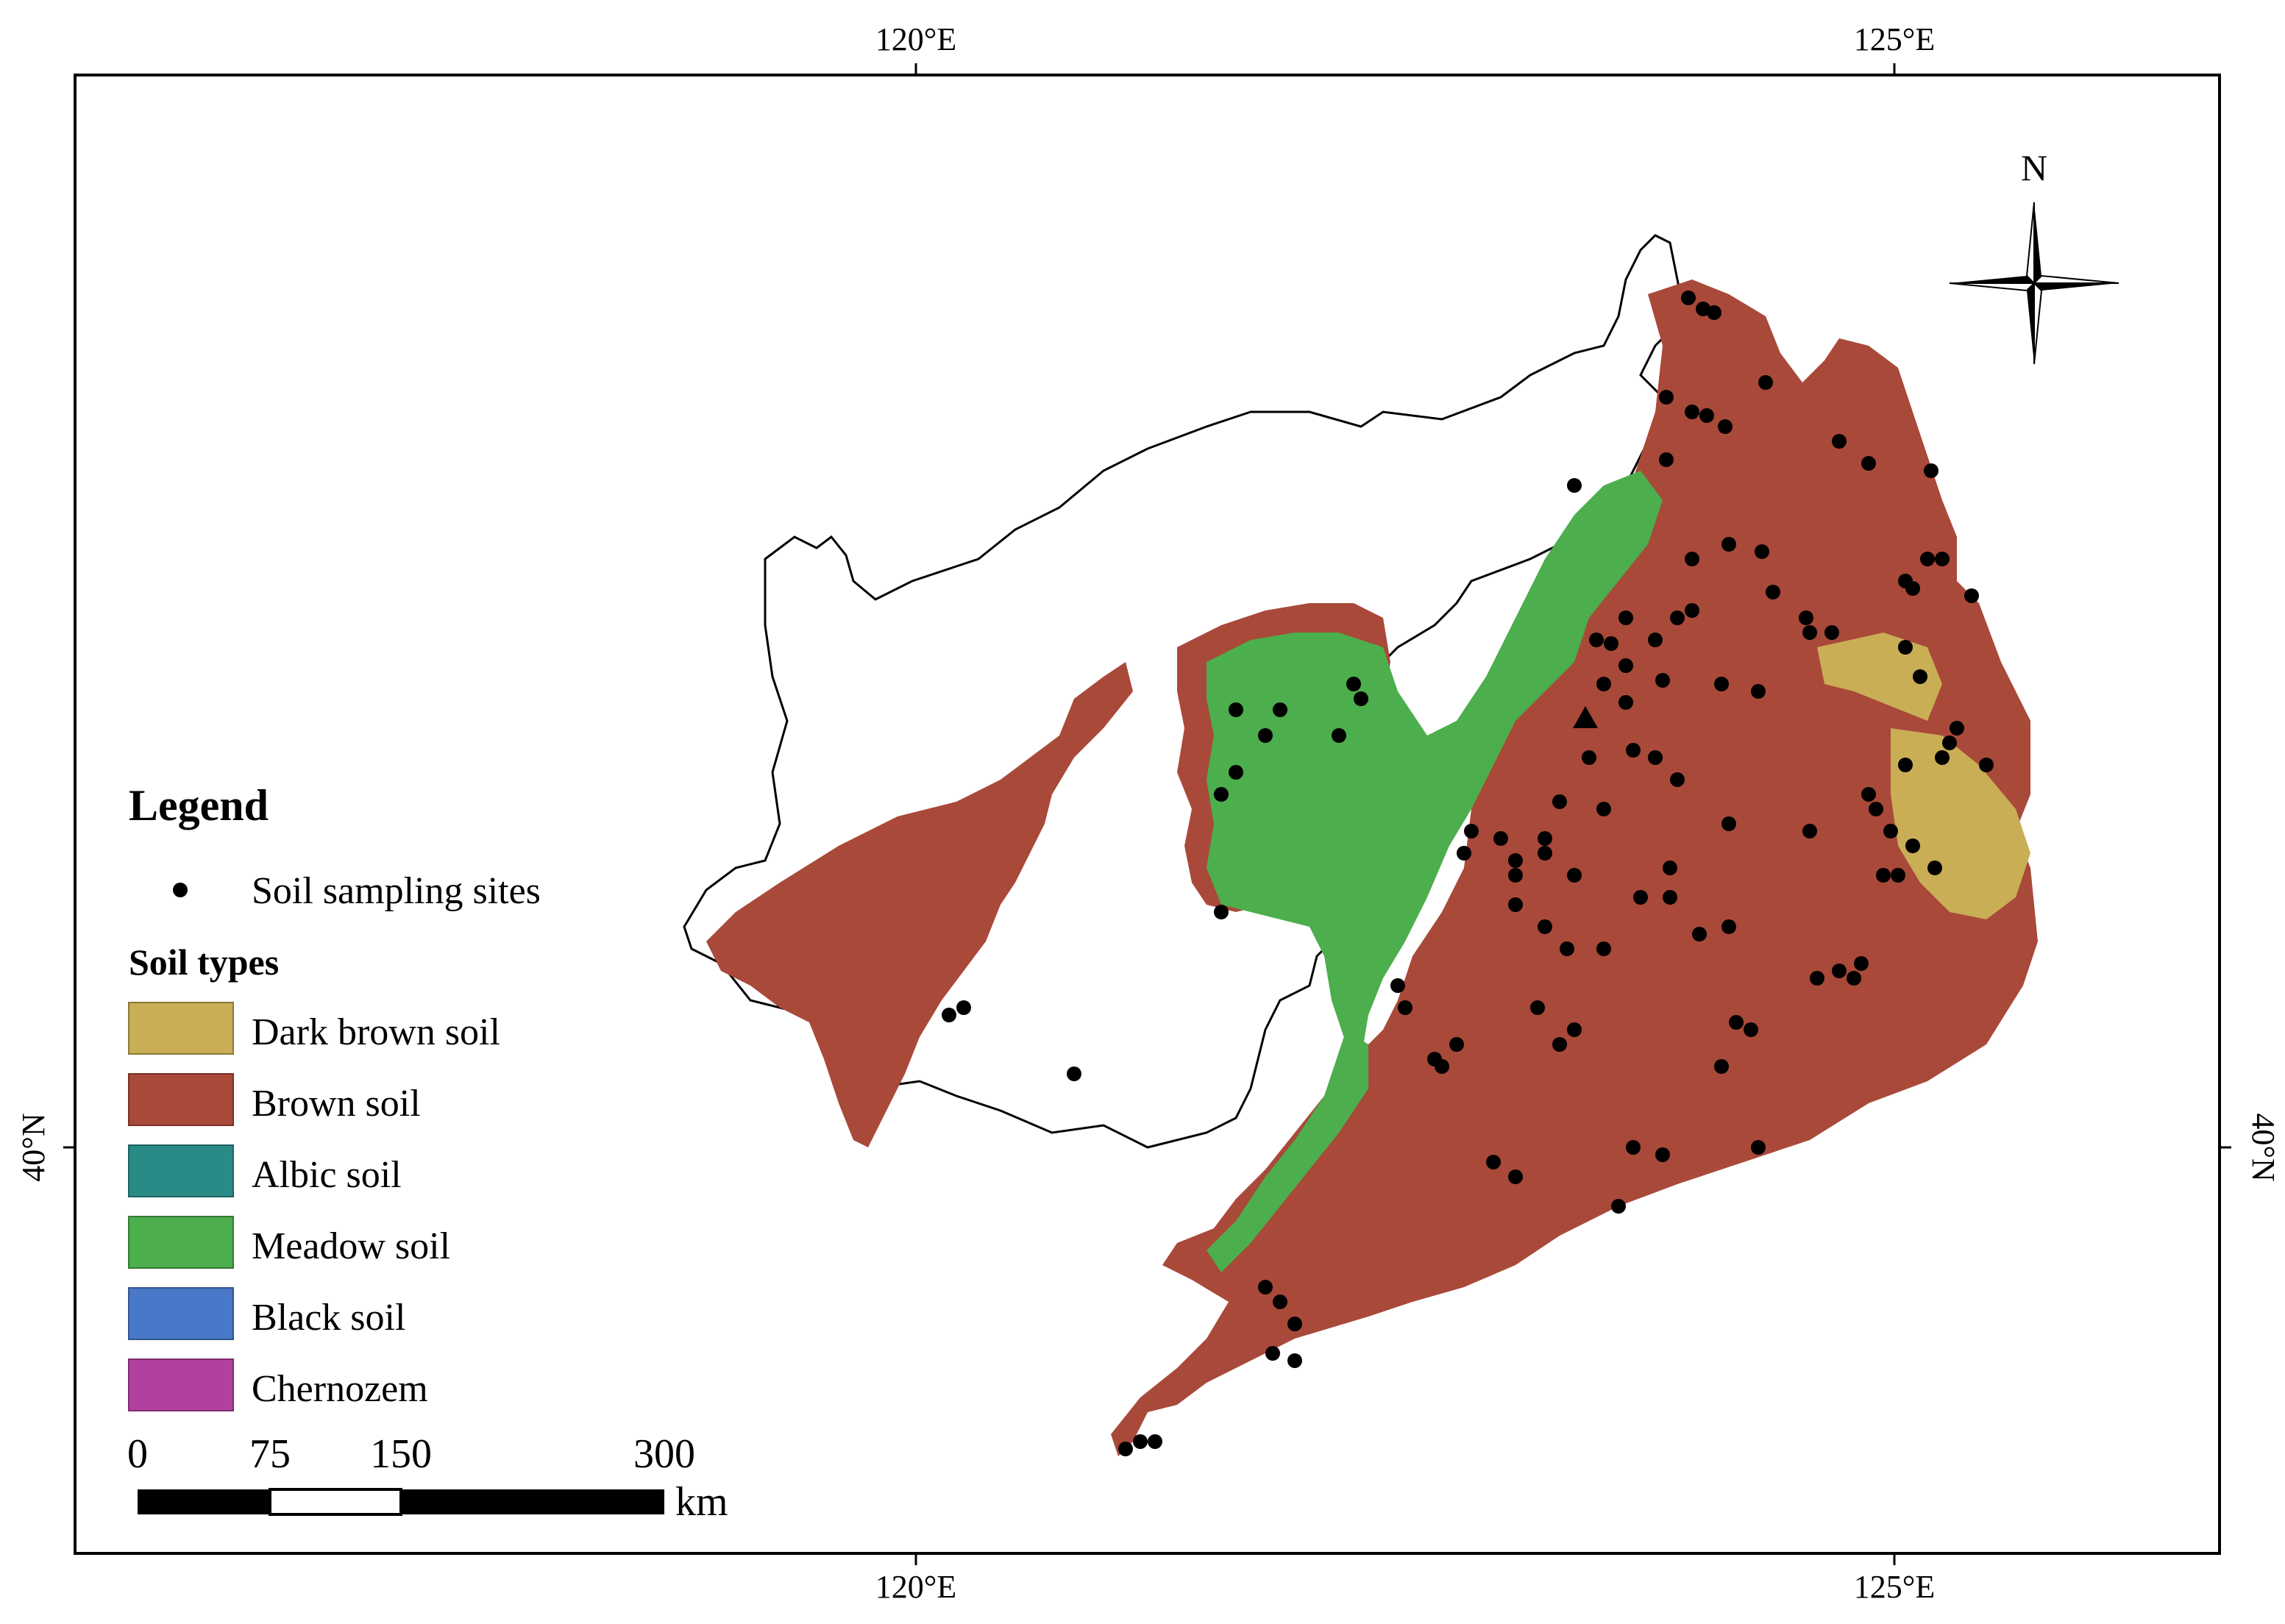  What do you see at coordinates (33, 1147) in the screenshot?
I see `lat-tick-label-left: 40°N` at bounding box center [33, 1147].